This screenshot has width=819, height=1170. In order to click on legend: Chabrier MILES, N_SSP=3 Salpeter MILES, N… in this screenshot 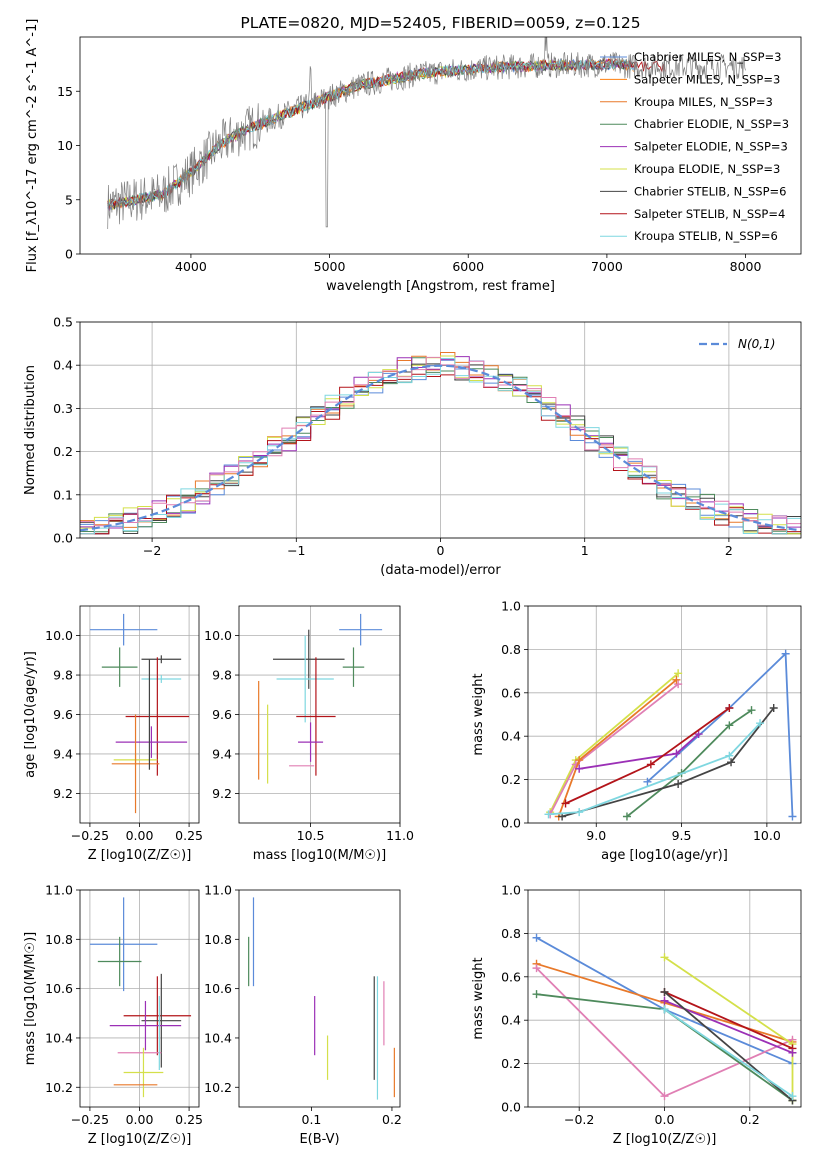, I will do `click(694, 146)`.